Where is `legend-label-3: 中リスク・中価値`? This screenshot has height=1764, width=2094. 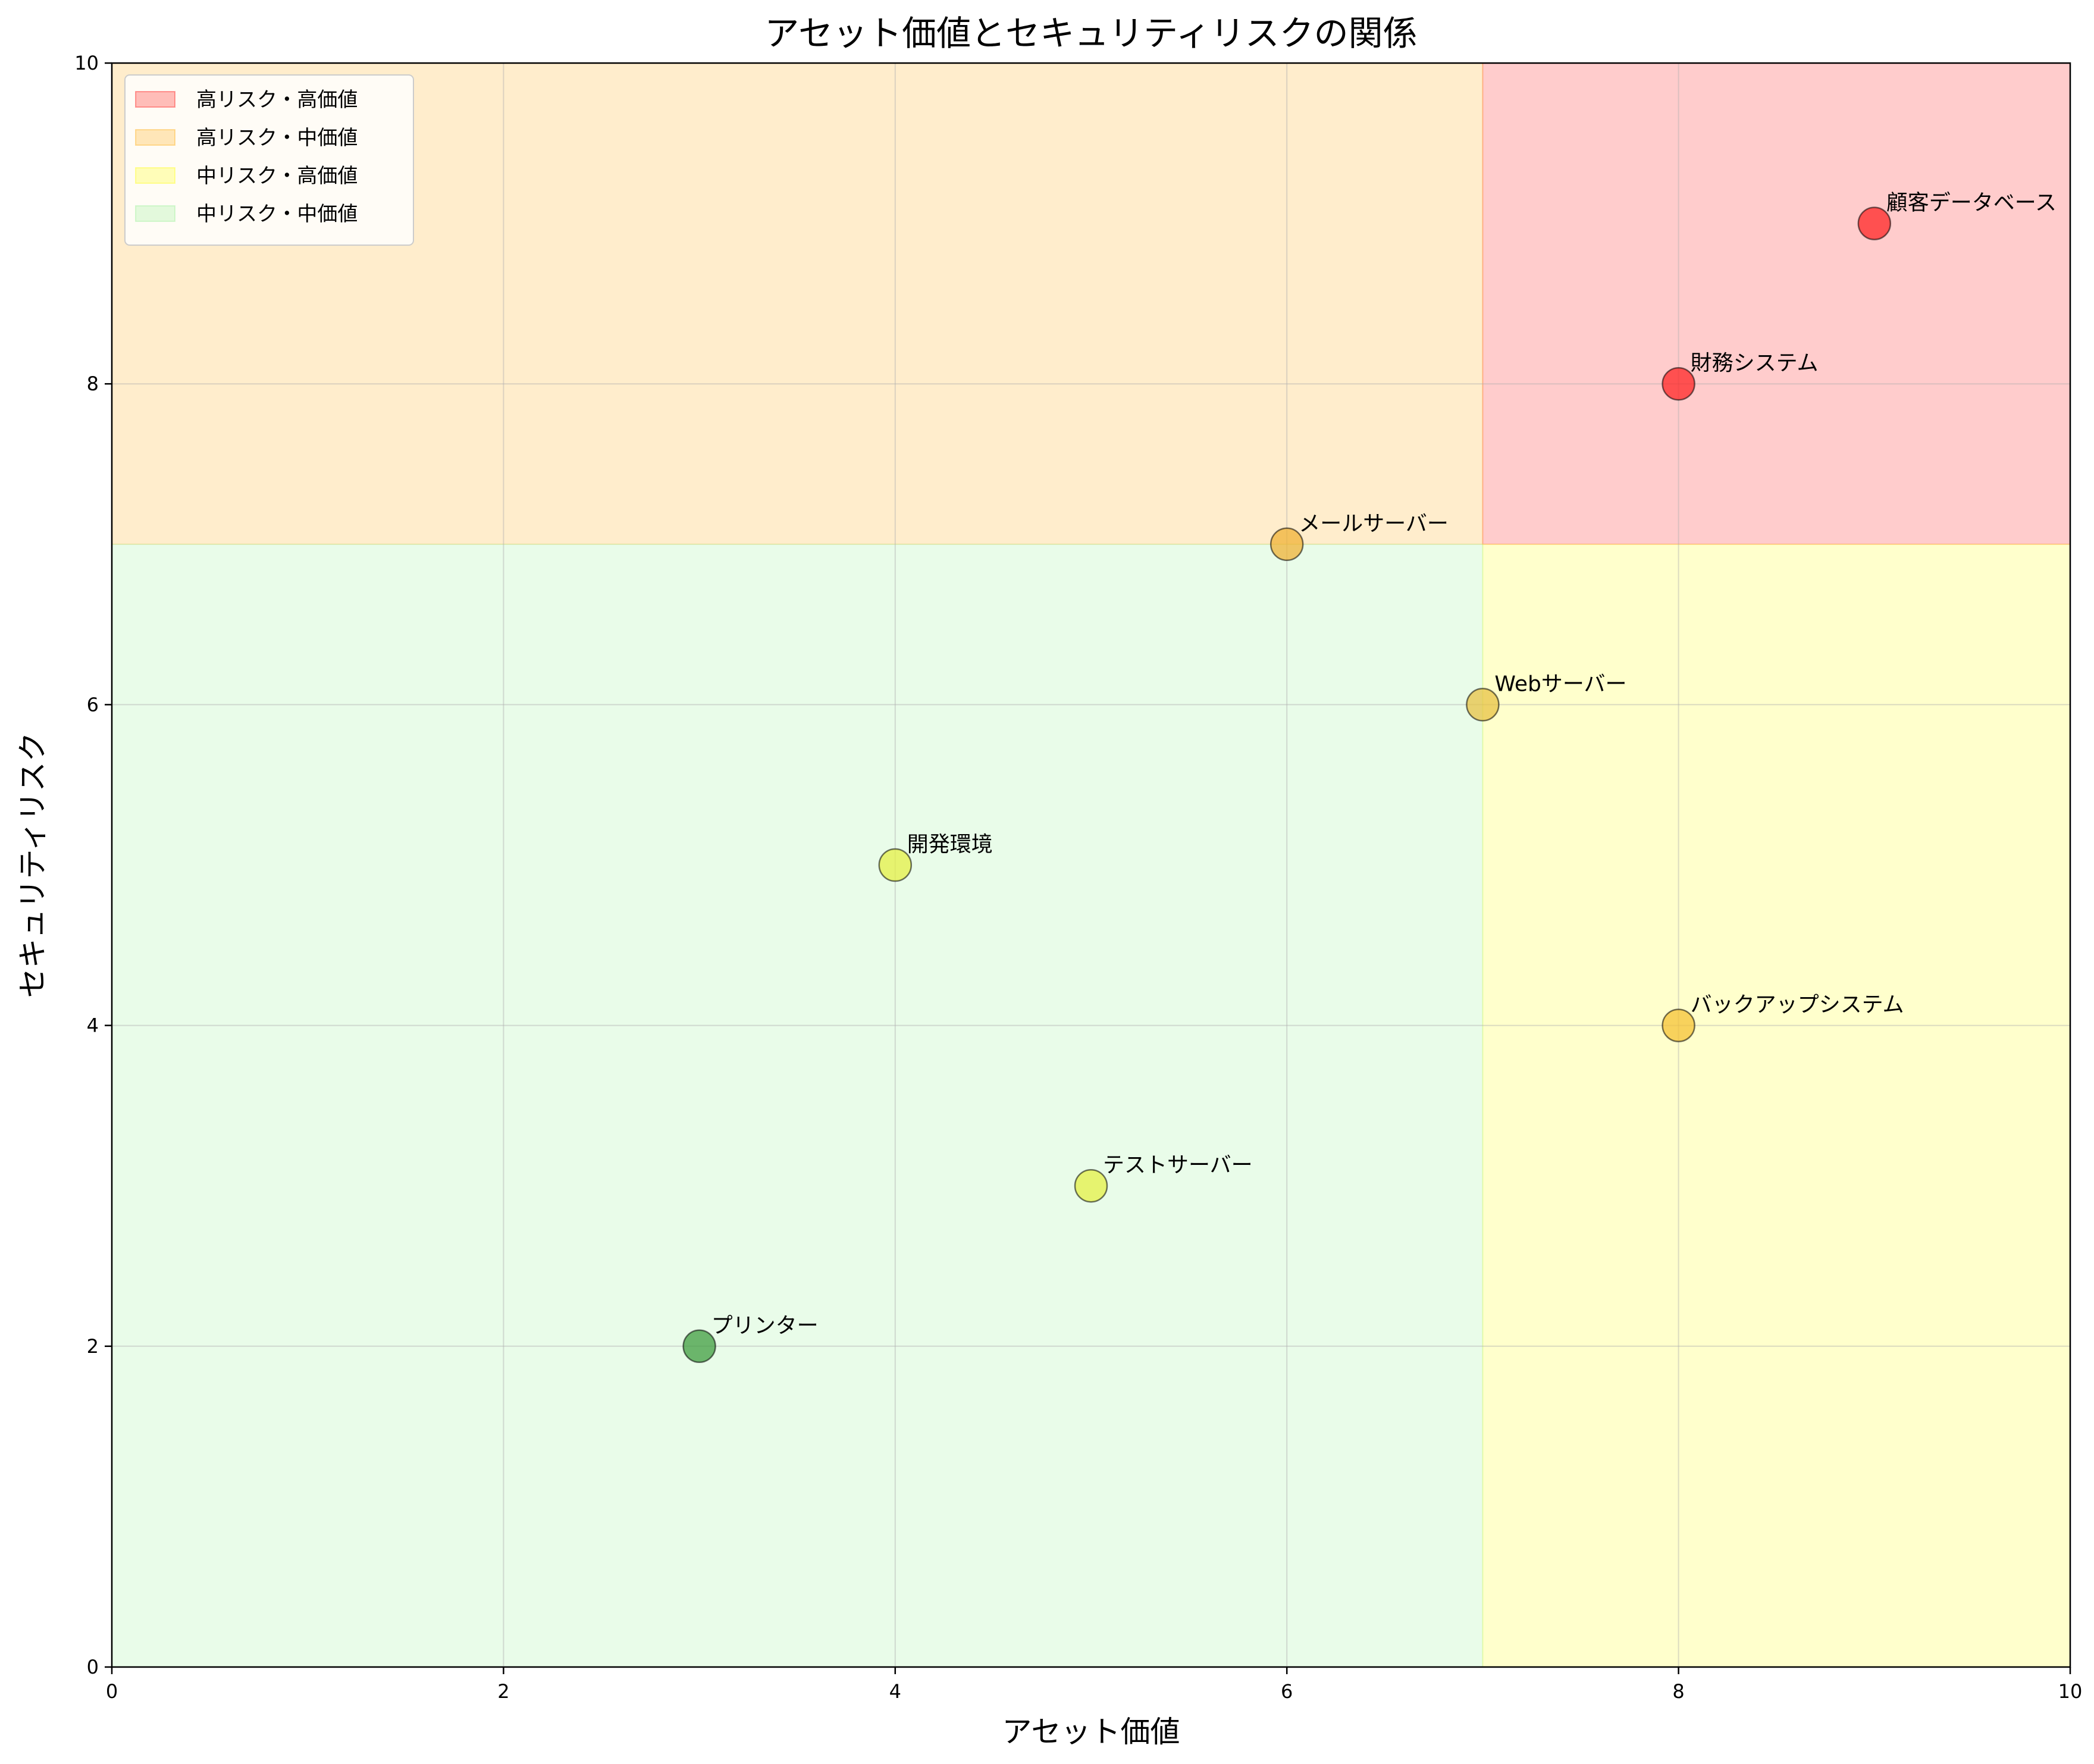 legend-label-3: 中リスク・中価値 is located at coordinates (277, 214).